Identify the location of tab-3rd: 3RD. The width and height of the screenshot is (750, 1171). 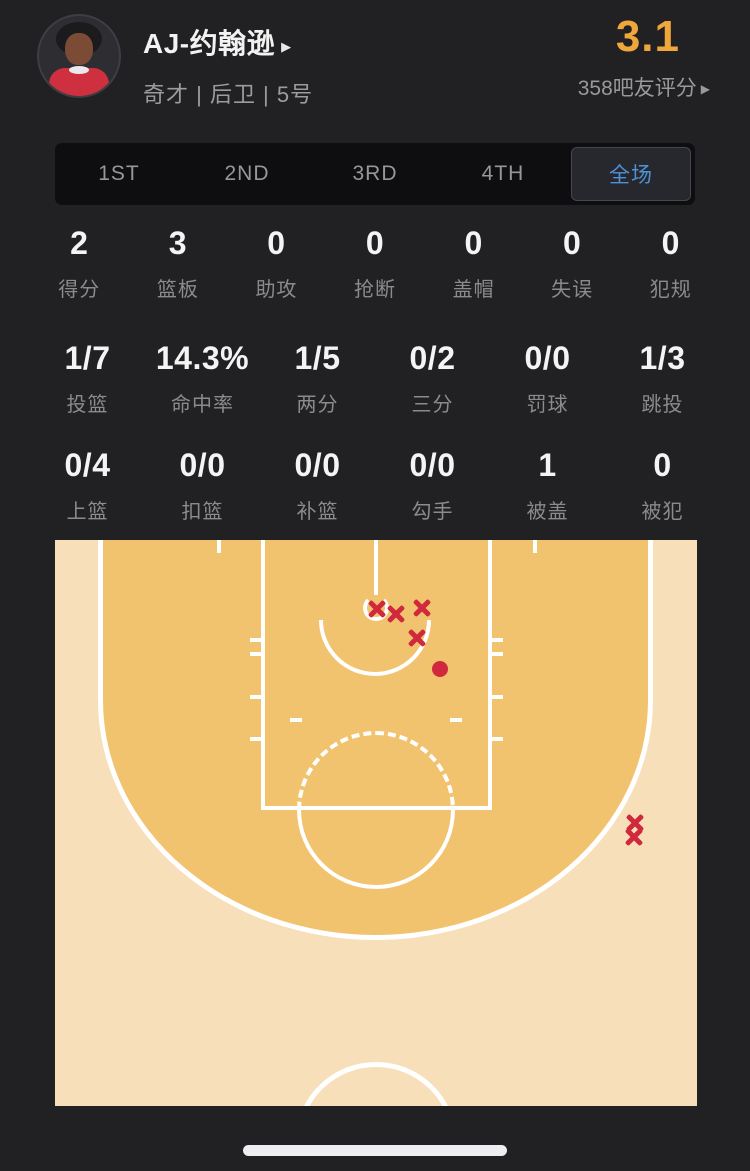
(375, 173).